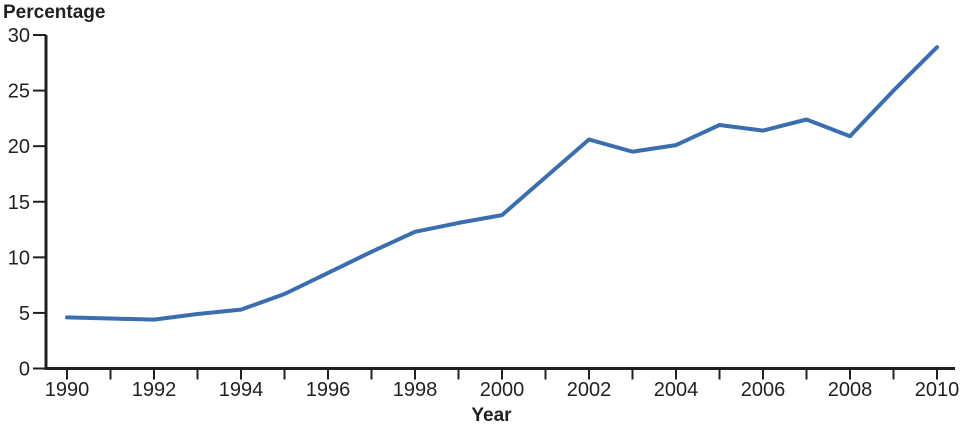 The height and width of the screenshot is (431, 960). I want to click on x-tick-label: 2004, so click(676, 390).